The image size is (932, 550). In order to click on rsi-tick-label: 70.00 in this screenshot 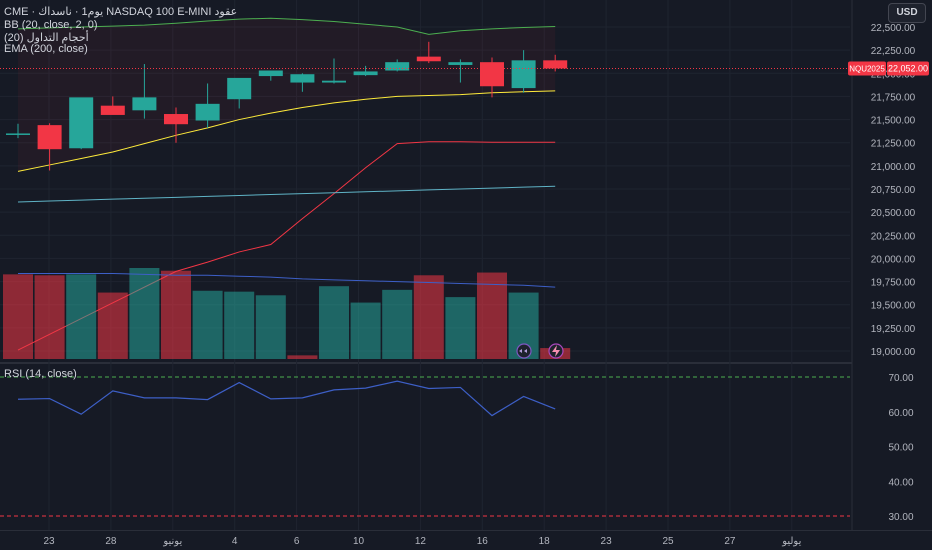, I will do `click(900, 378)`.